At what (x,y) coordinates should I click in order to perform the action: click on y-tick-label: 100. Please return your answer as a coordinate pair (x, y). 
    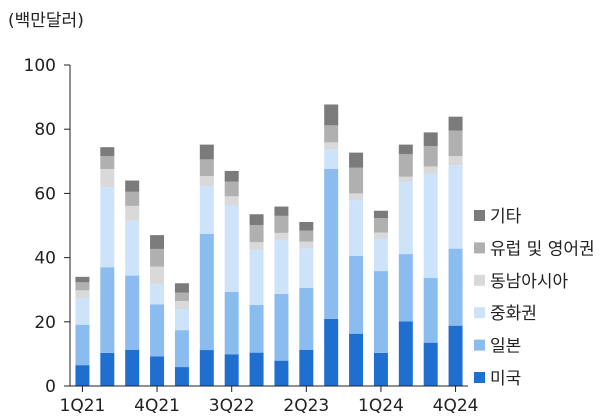
    Looking at the image, I should click on (40, 66).